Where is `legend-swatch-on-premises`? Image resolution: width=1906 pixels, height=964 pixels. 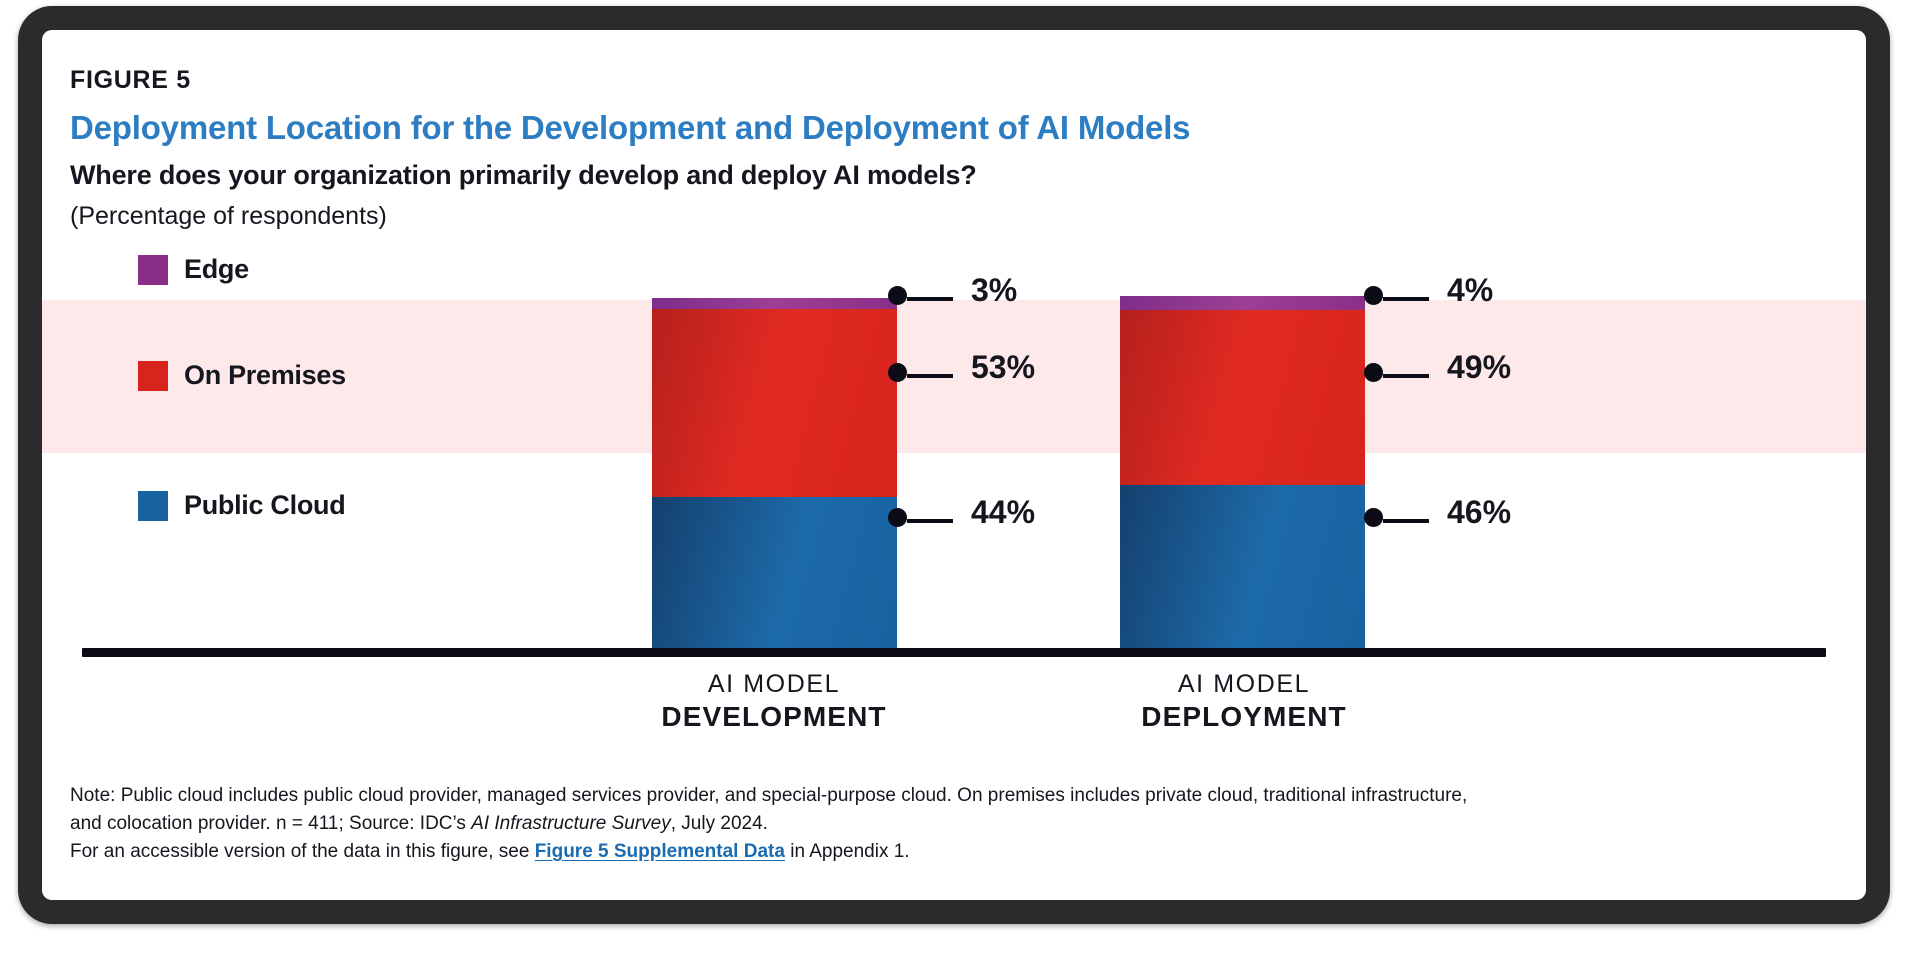 legend-swatch-on-premises is located at coordinates (153, 375).